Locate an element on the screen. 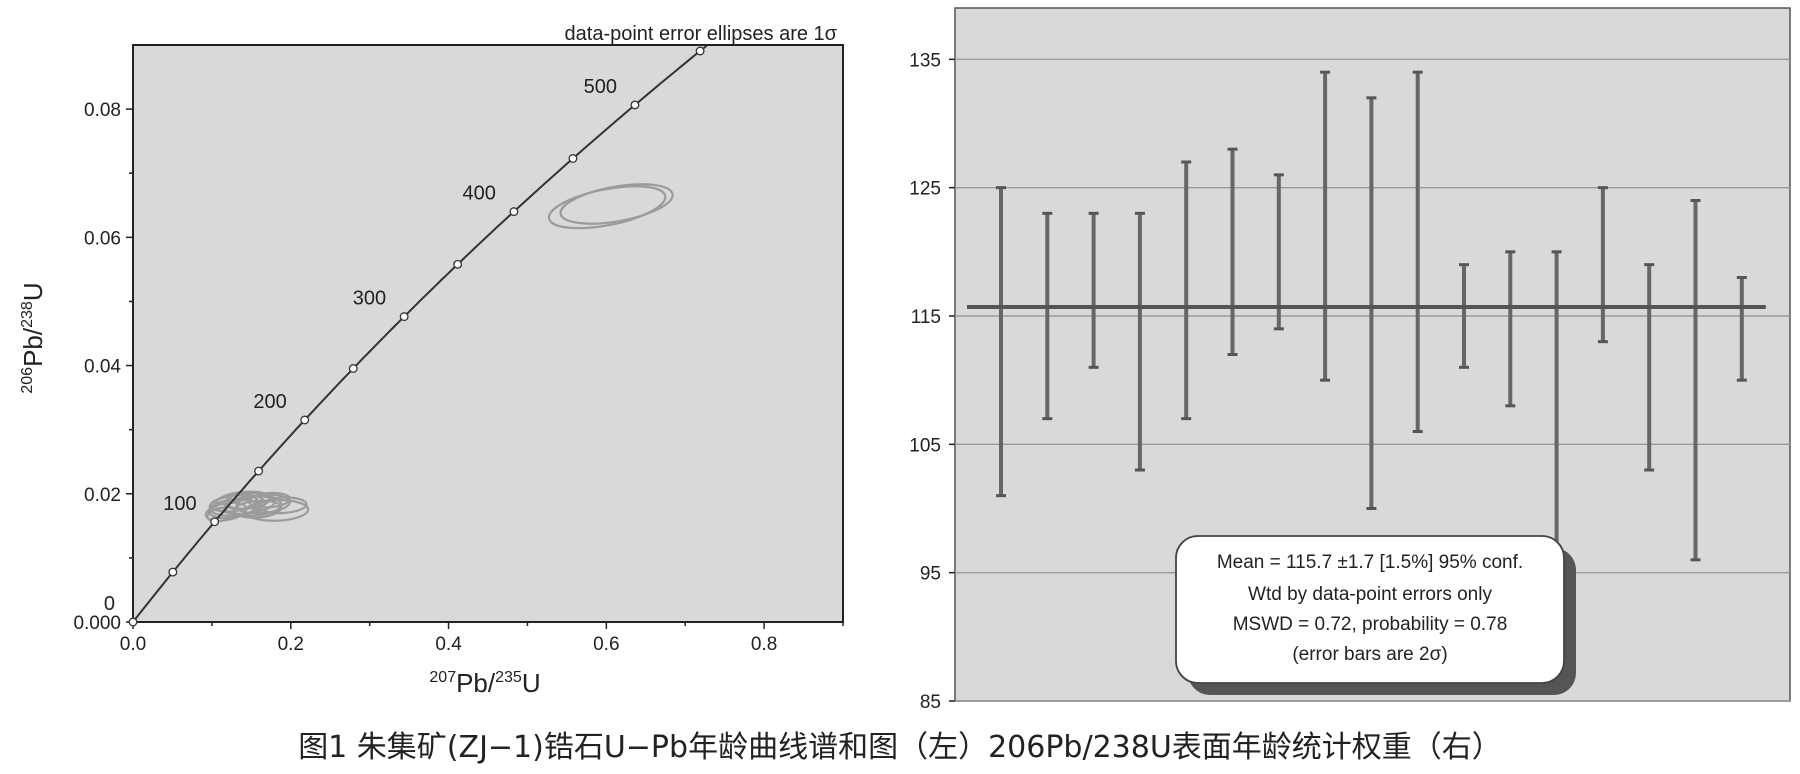  concordia-ellipses is located at coordinates (439, 353).